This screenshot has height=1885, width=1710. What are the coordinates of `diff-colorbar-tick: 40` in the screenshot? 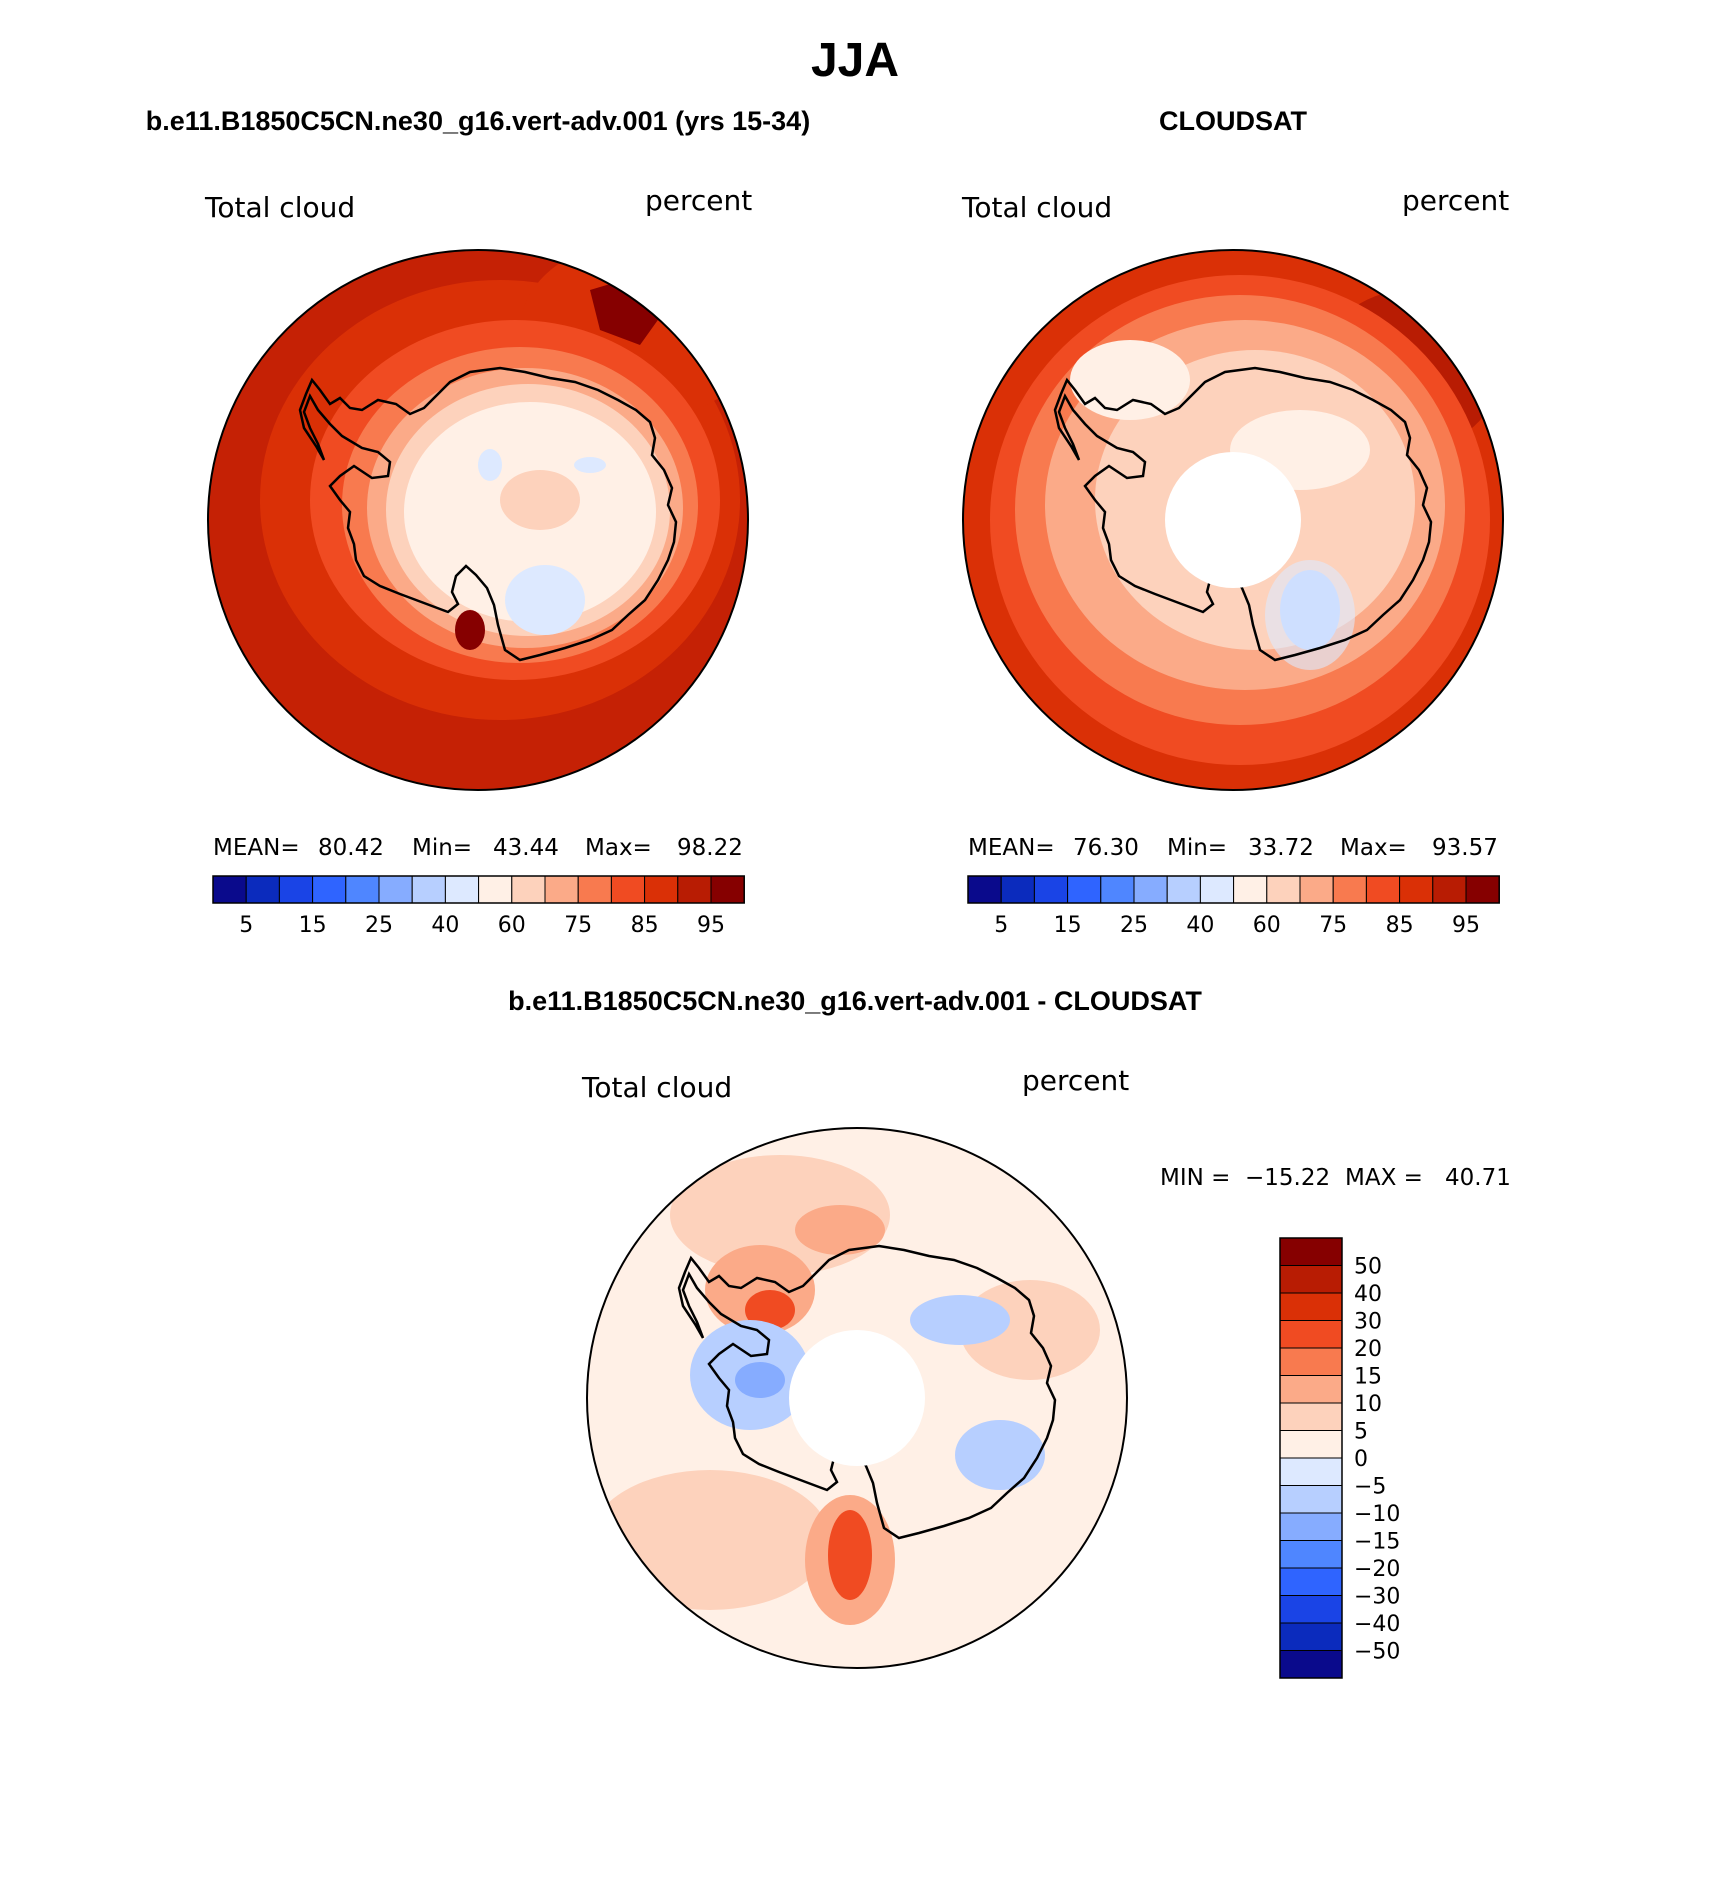 It's located at (1368, 1294).